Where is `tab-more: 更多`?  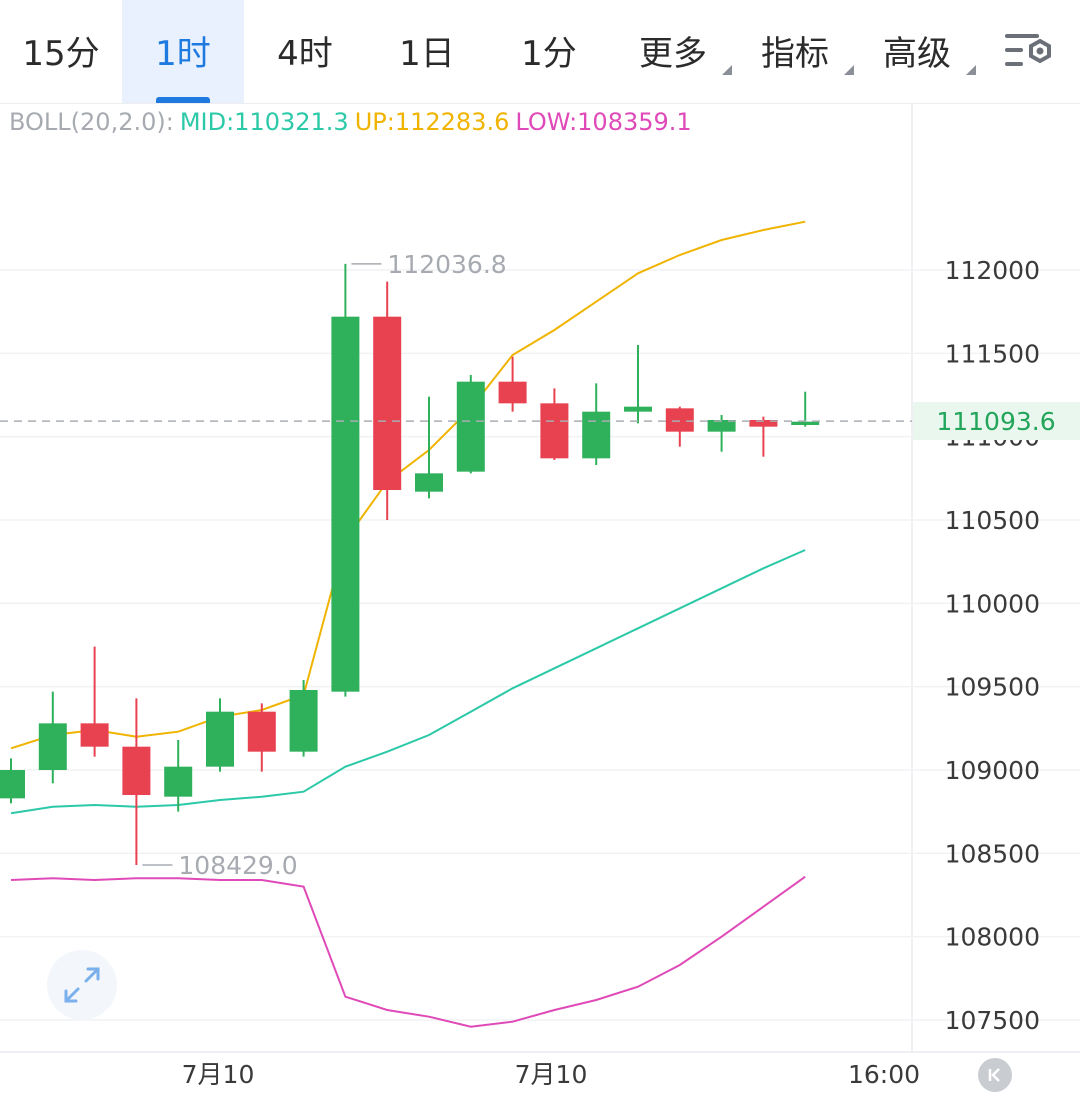 tab-more: 更多 is located at coordinates (673, 51).